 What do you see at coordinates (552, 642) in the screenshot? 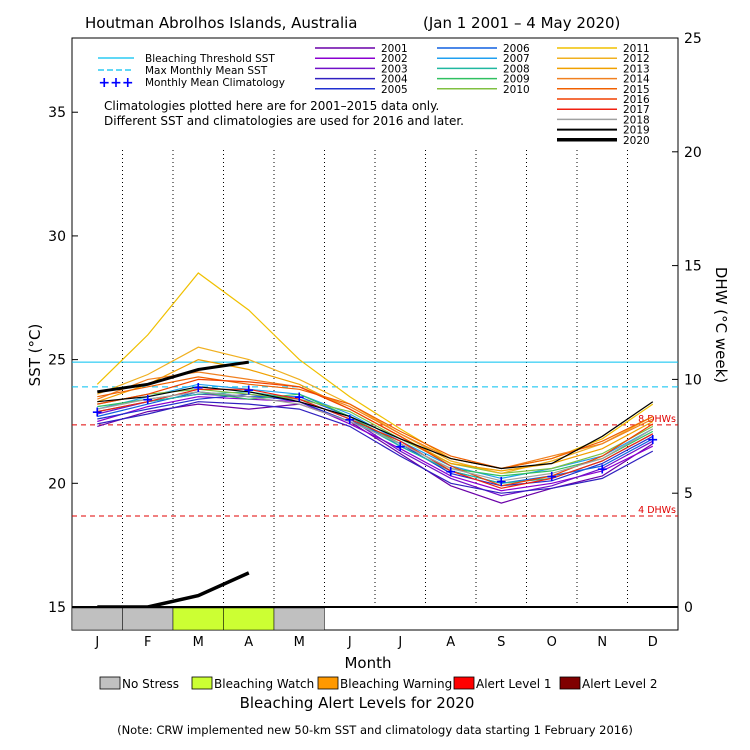
I see `month-label: O` at bounding box center [552, 642].